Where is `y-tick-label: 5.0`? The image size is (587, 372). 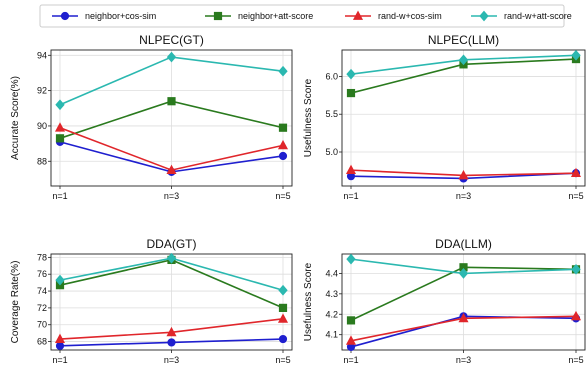 y-tick-label: 5.0 is located at coordinates (331, 152).